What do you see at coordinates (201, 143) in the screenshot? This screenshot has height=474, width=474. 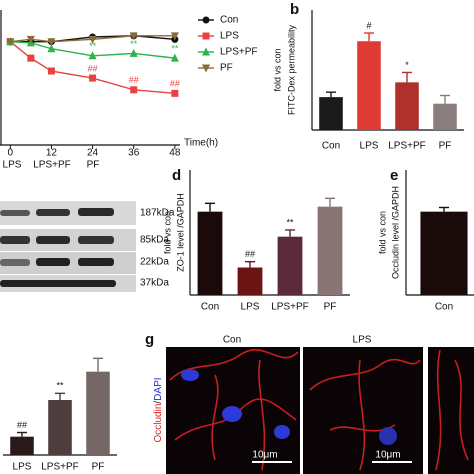 I see `x-axis-label: Time(h)` at bounding box center [201, 143].